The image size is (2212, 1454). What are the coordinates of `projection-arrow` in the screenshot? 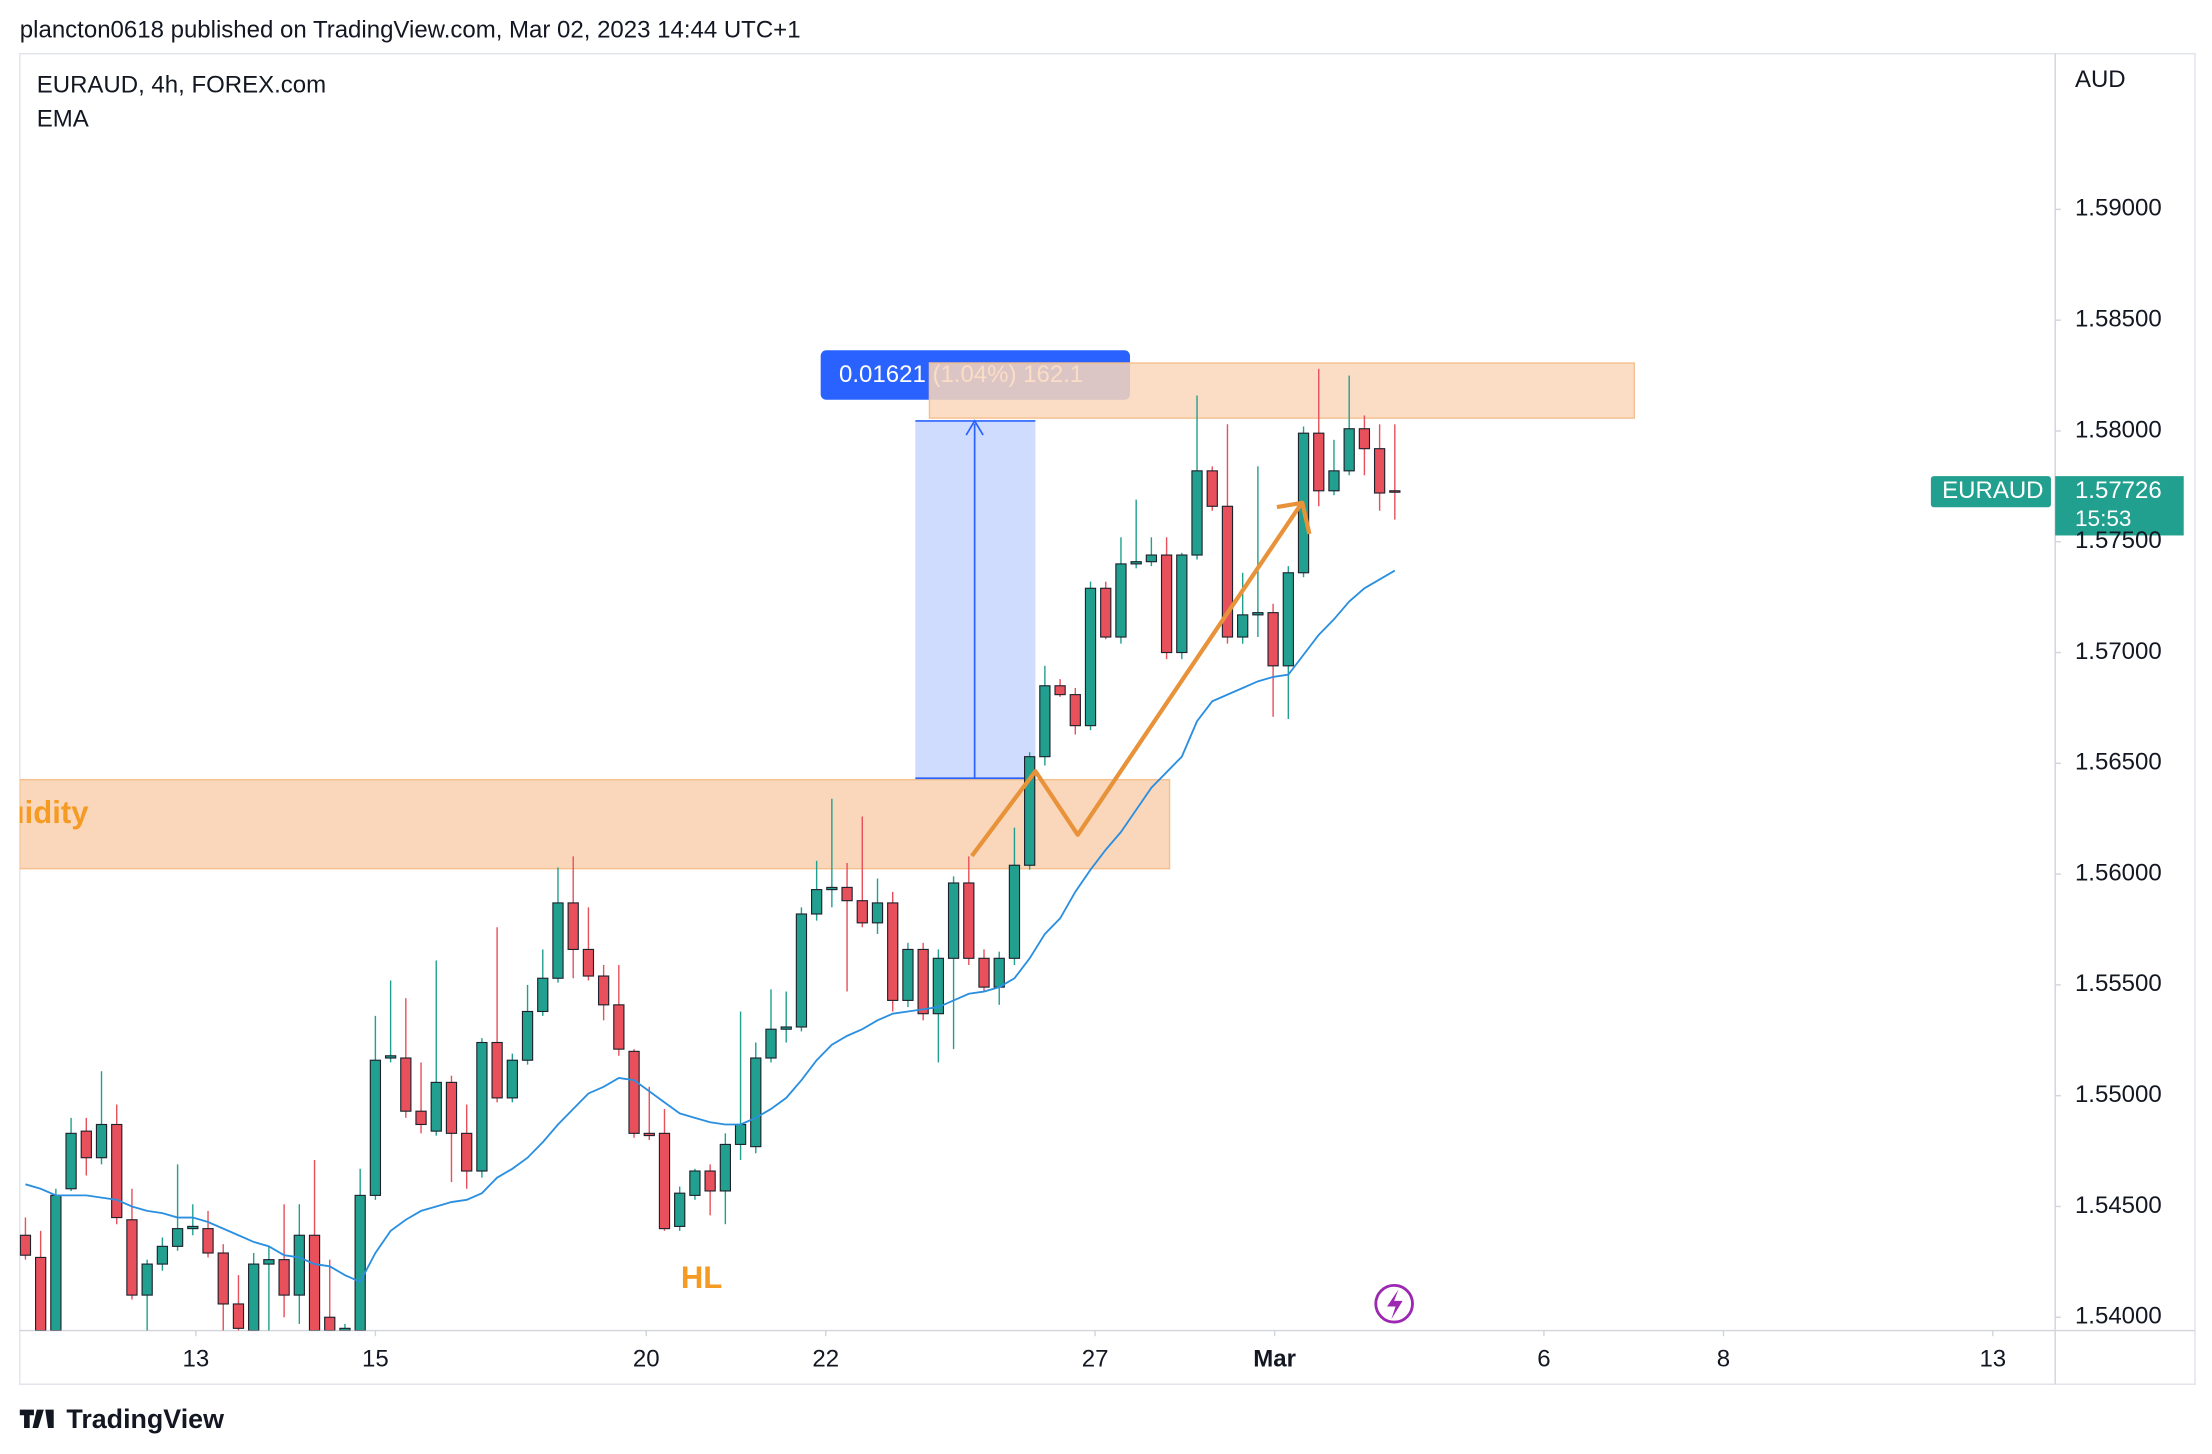 It's located at (1136, 680).